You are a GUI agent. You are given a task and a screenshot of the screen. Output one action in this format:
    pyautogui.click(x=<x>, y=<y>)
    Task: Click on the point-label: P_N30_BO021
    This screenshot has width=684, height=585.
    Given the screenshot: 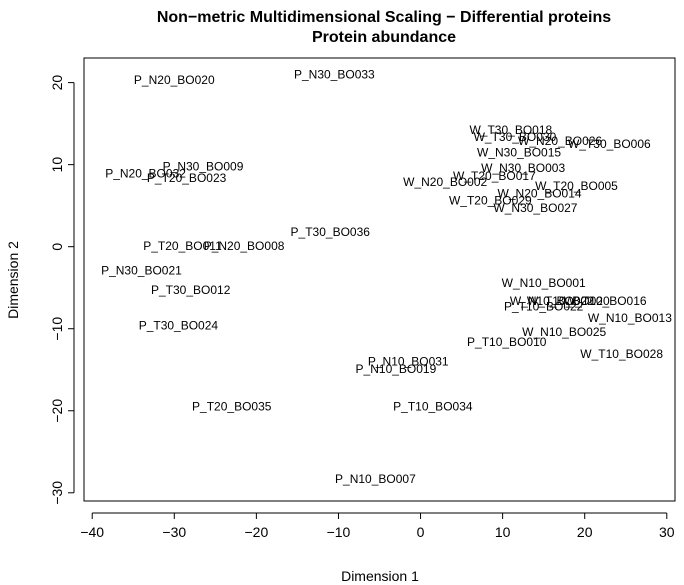 What is the action you would take?
    pyautogui.click(x=141, y=270)
    